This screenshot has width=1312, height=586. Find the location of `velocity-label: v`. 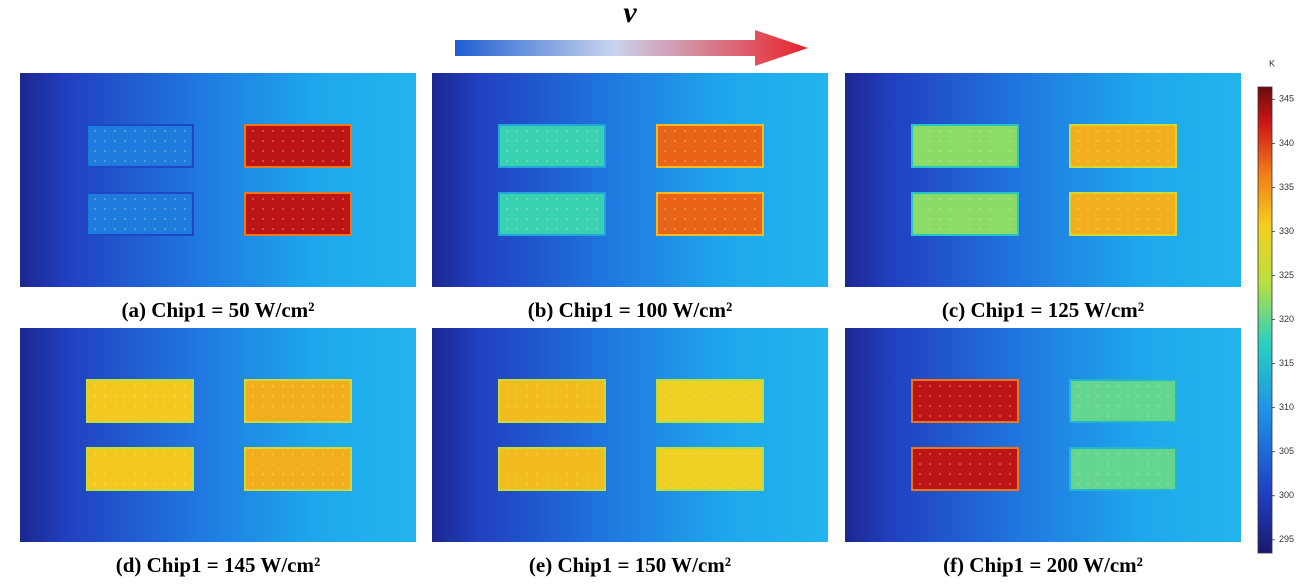

velocity-label: v is located at coordinates (630, 14).